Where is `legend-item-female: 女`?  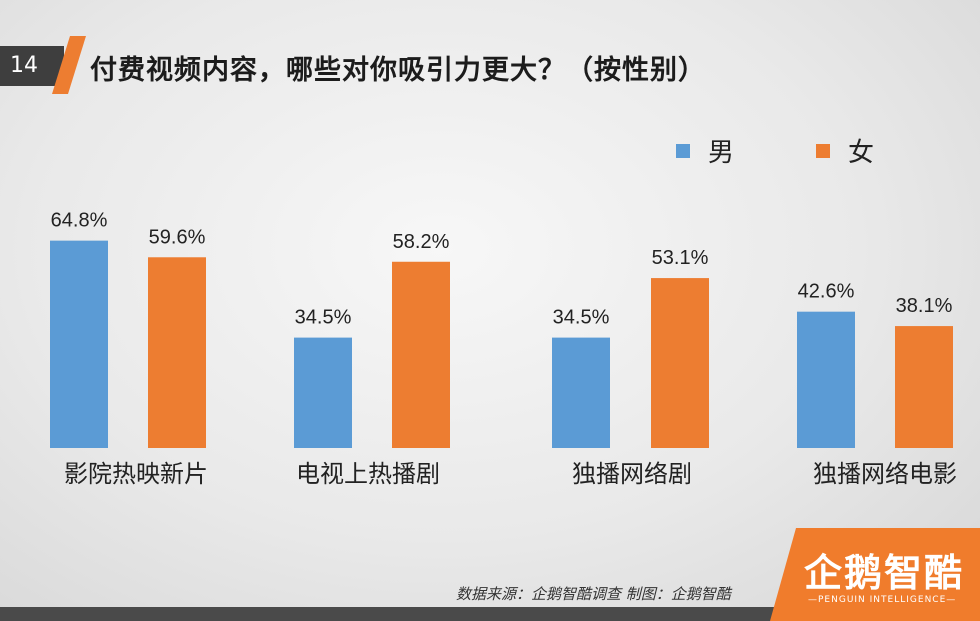 legend-item-female: 女 is located at coordinates (845, 150).